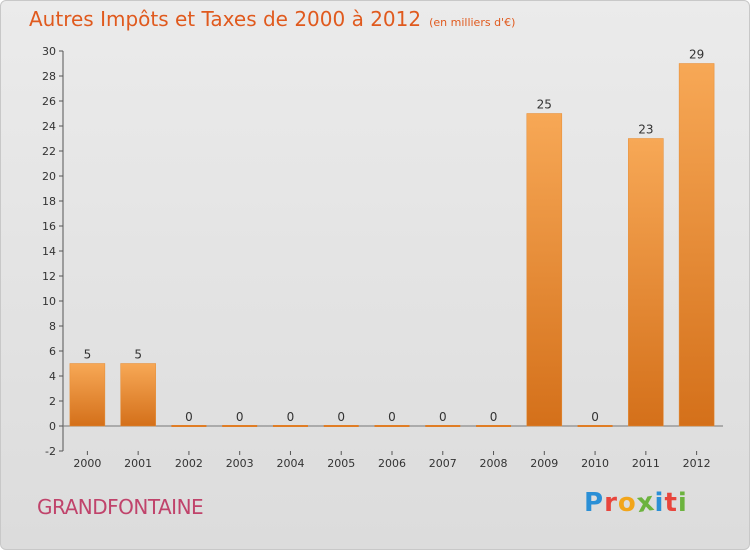 The image size is (750, 550). I want to click on x-tick-label: 2011, so click(646, 463).